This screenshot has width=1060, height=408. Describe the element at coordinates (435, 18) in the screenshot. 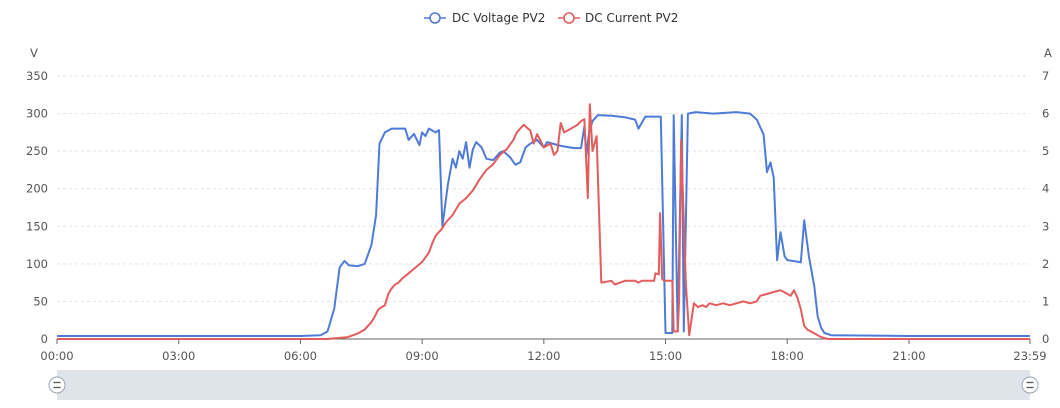

I see `legend-voltage-circle-icon` at that location.